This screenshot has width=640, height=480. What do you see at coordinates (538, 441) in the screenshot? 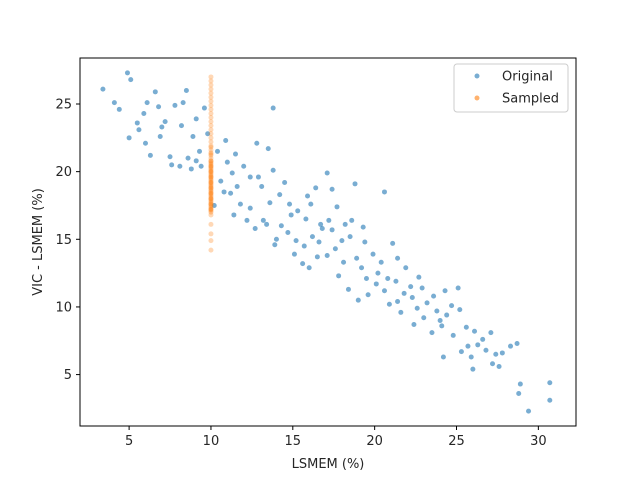
I see `x-tick-label: 30` at bounding box center [538, 441].